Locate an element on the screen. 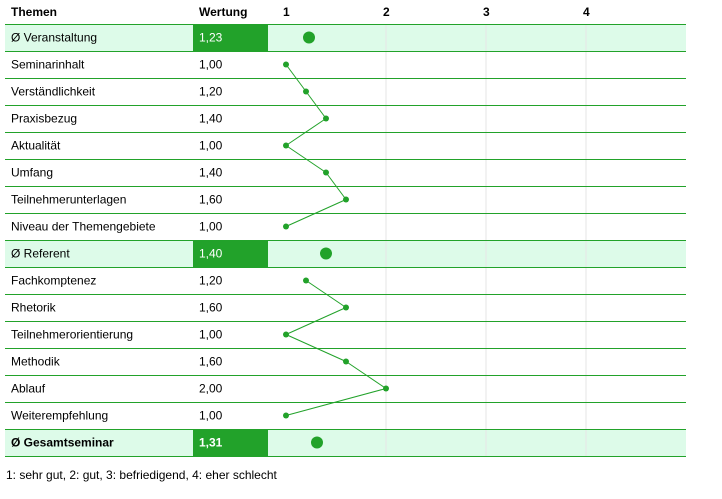 This screenshot has height=499, width=722. row-value: 1,31 is located at coordinates (211, 443).